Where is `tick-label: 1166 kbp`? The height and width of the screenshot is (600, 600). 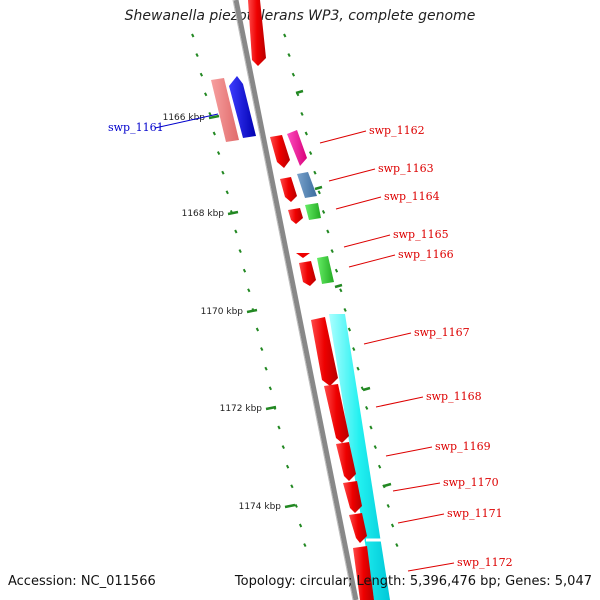
tick-label: 1166 kbp is located at coordinates (184, 118).